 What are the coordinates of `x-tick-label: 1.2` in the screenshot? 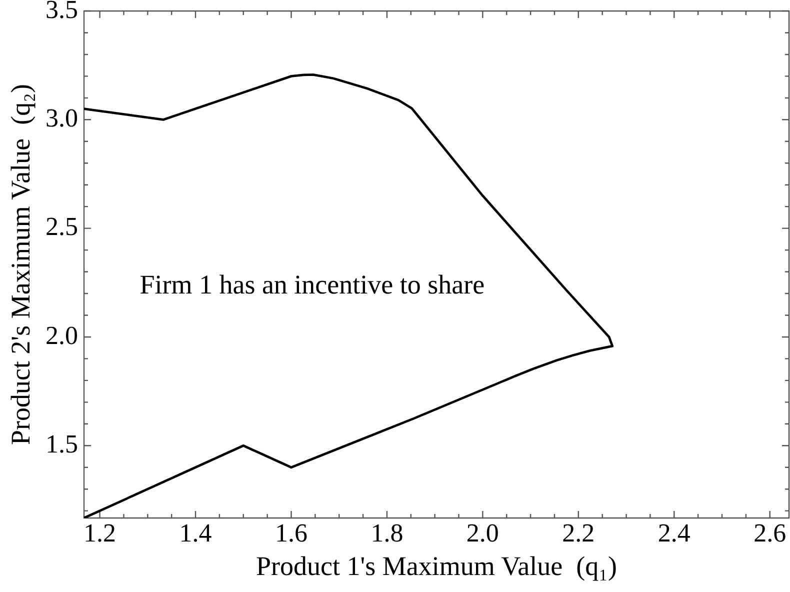 It's located at (100, 533).